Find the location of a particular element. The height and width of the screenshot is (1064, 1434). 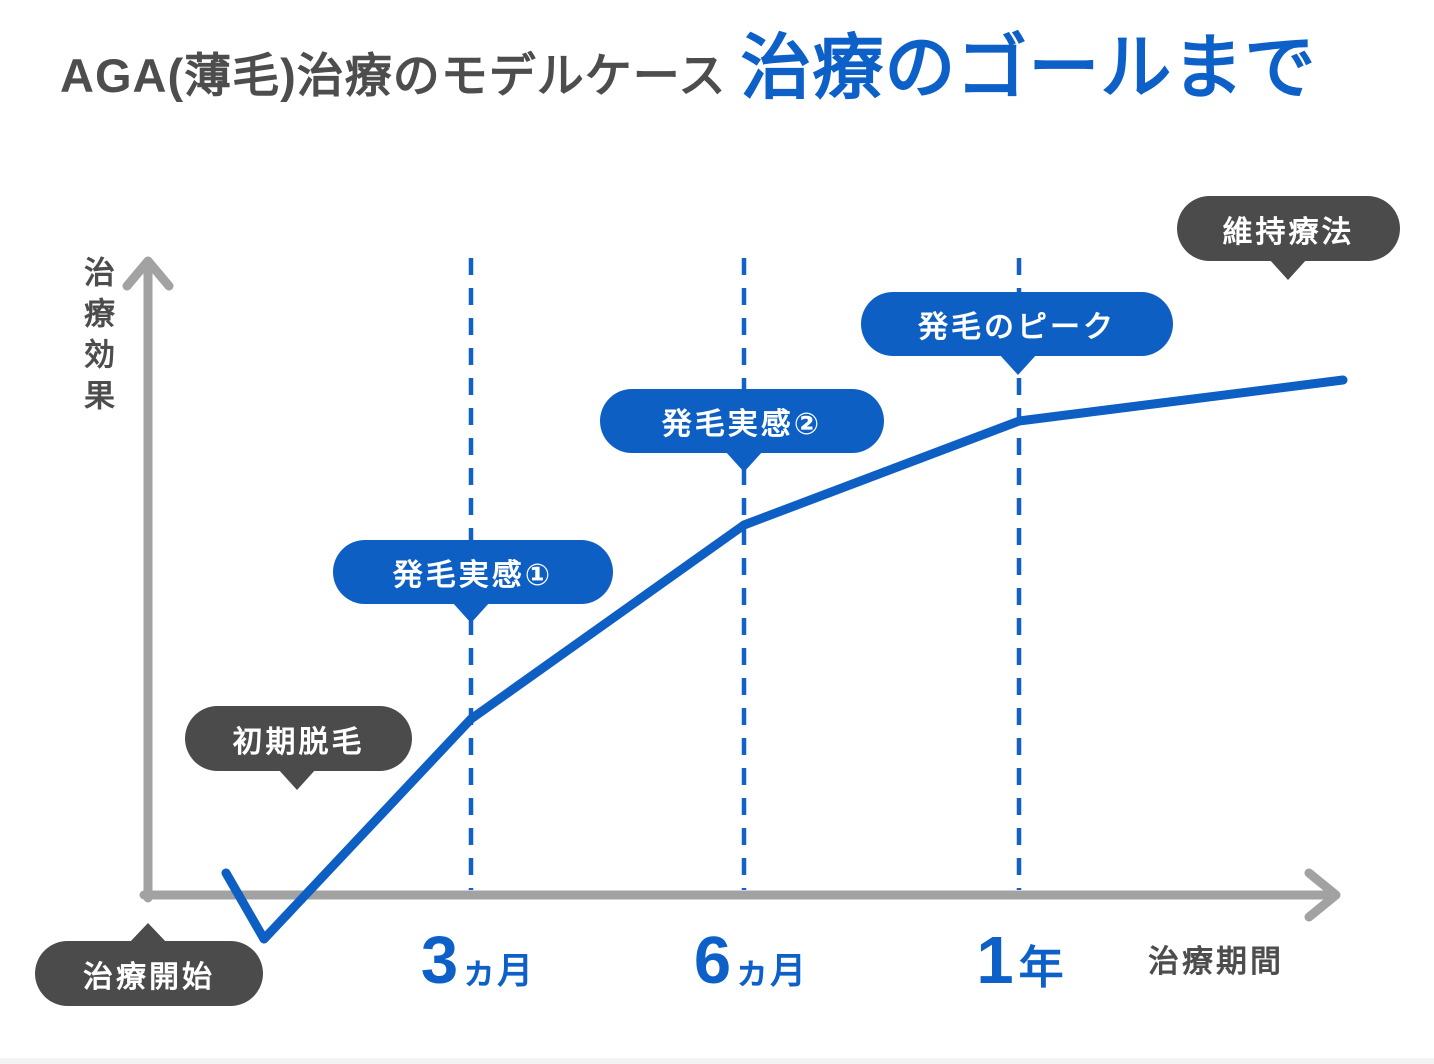

x-tick-1-year: 1 年 is located at coordinates (1019, 960).